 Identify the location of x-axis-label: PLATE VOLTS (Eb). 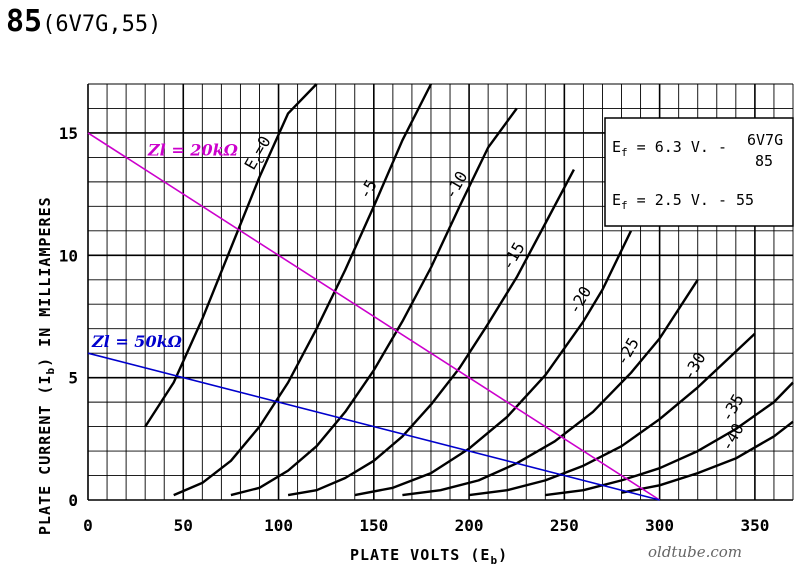
(429, 556).